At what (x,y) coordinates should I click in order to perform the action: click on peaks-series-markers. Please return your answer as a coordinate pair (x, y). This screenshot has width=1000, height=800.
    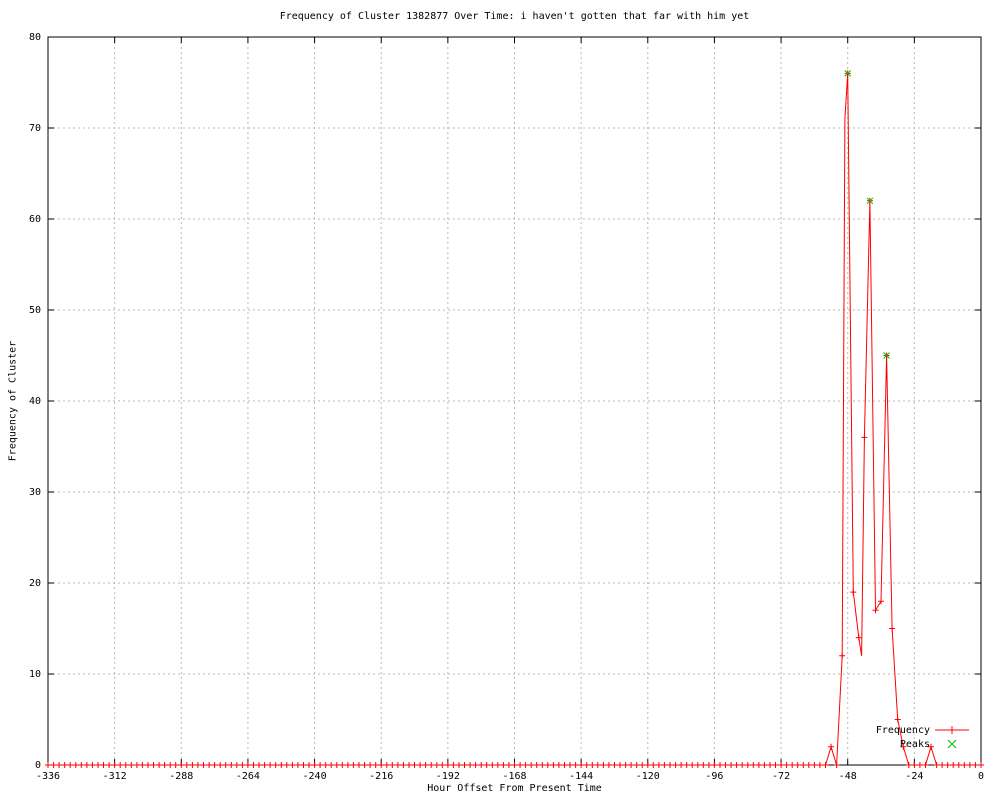
    Looking at the image, I should click on (867, 214).